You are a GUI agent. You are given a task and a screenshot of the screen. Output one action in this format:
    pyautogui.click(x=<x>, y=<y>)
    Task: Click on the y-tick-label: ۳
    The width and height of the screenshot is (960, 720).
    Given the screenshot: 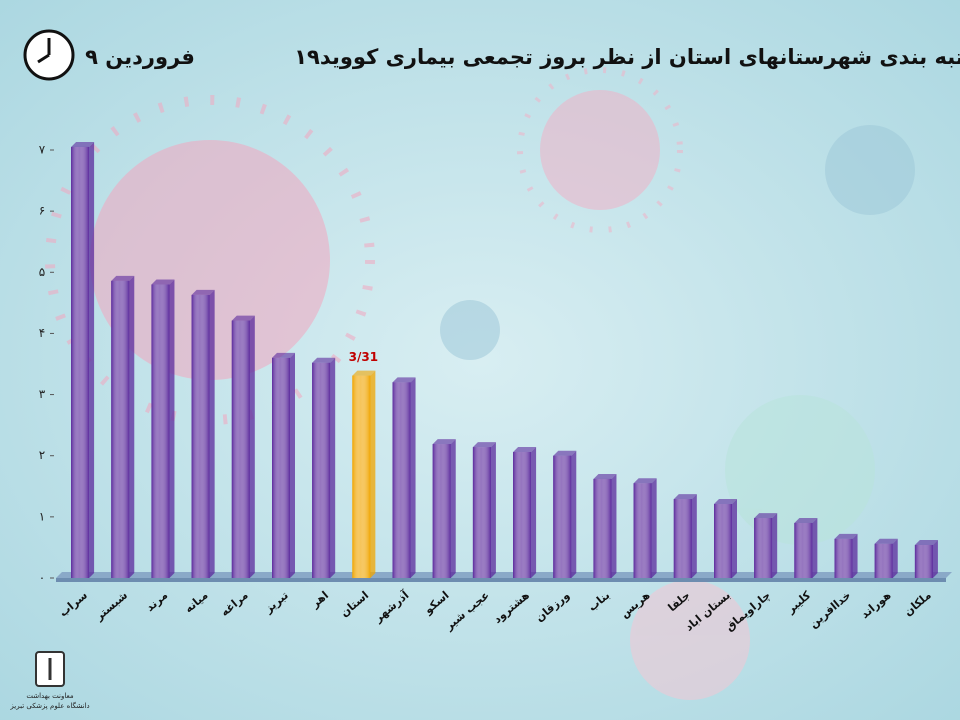 What is the action you would take?
    pyautogui.click(x=42, y=394)
    